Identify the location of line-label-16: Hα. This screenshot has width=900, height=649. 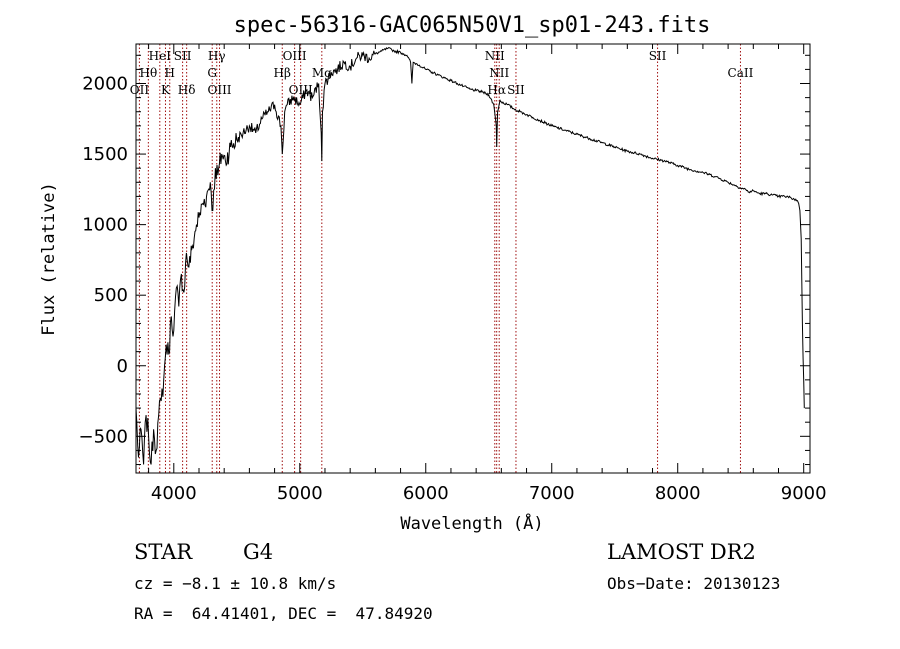
(496, 90).